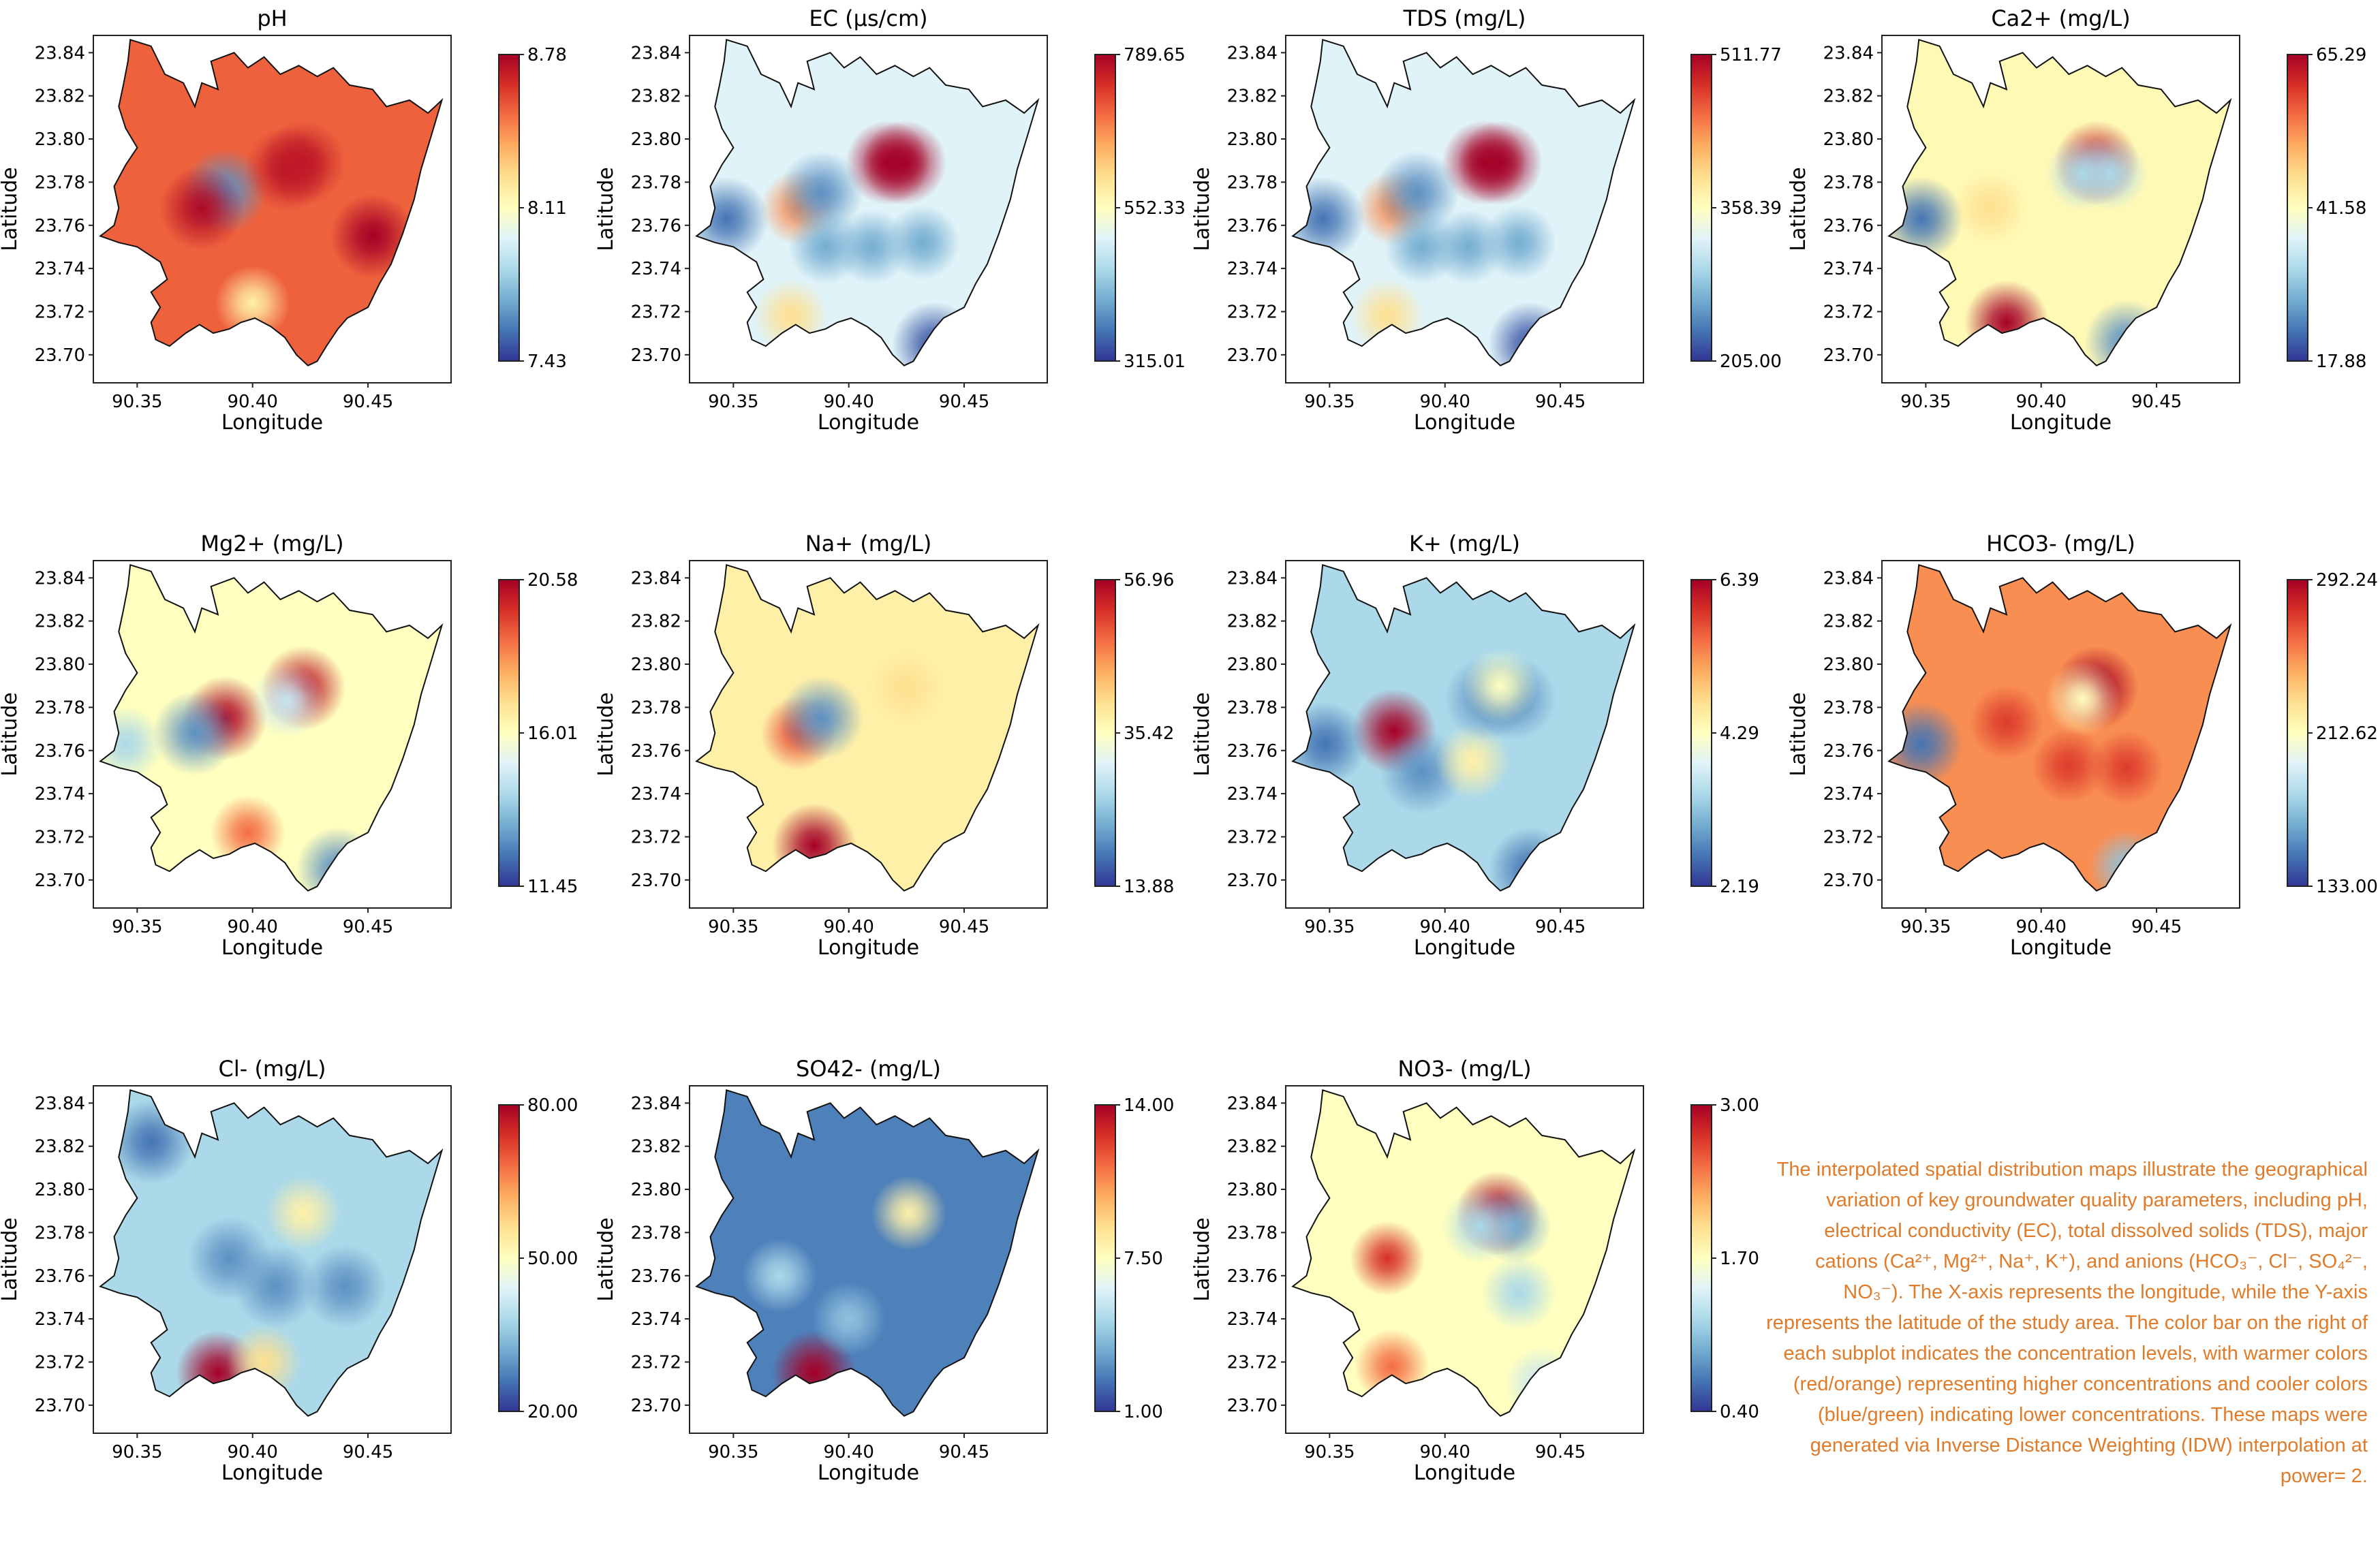  I want to click on colorbar-tick-label: 41.58, so click(2341, 208).